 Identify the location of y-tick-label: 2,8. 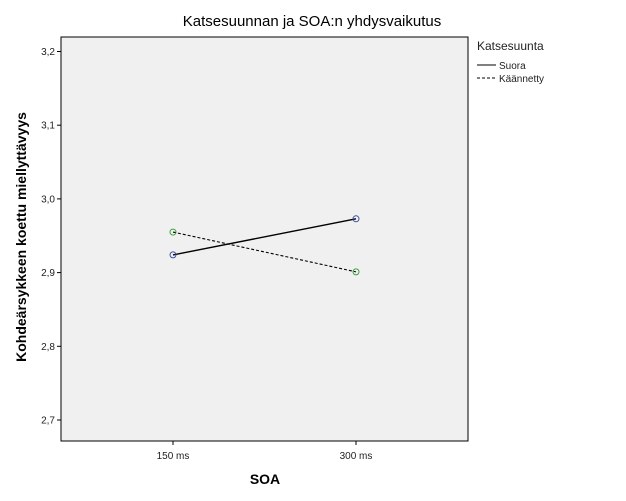
(48, 347).